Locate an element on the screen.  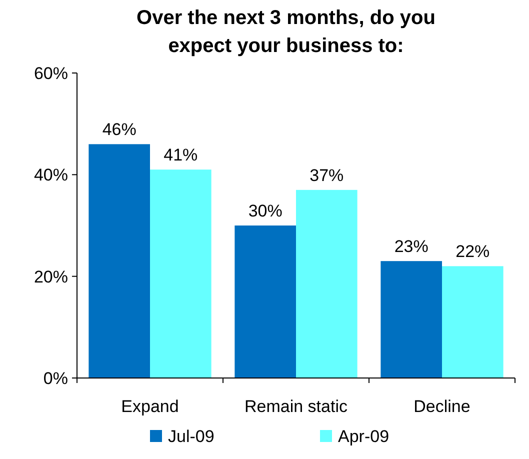
data-label: 41% is located at coordinates (181, 155).